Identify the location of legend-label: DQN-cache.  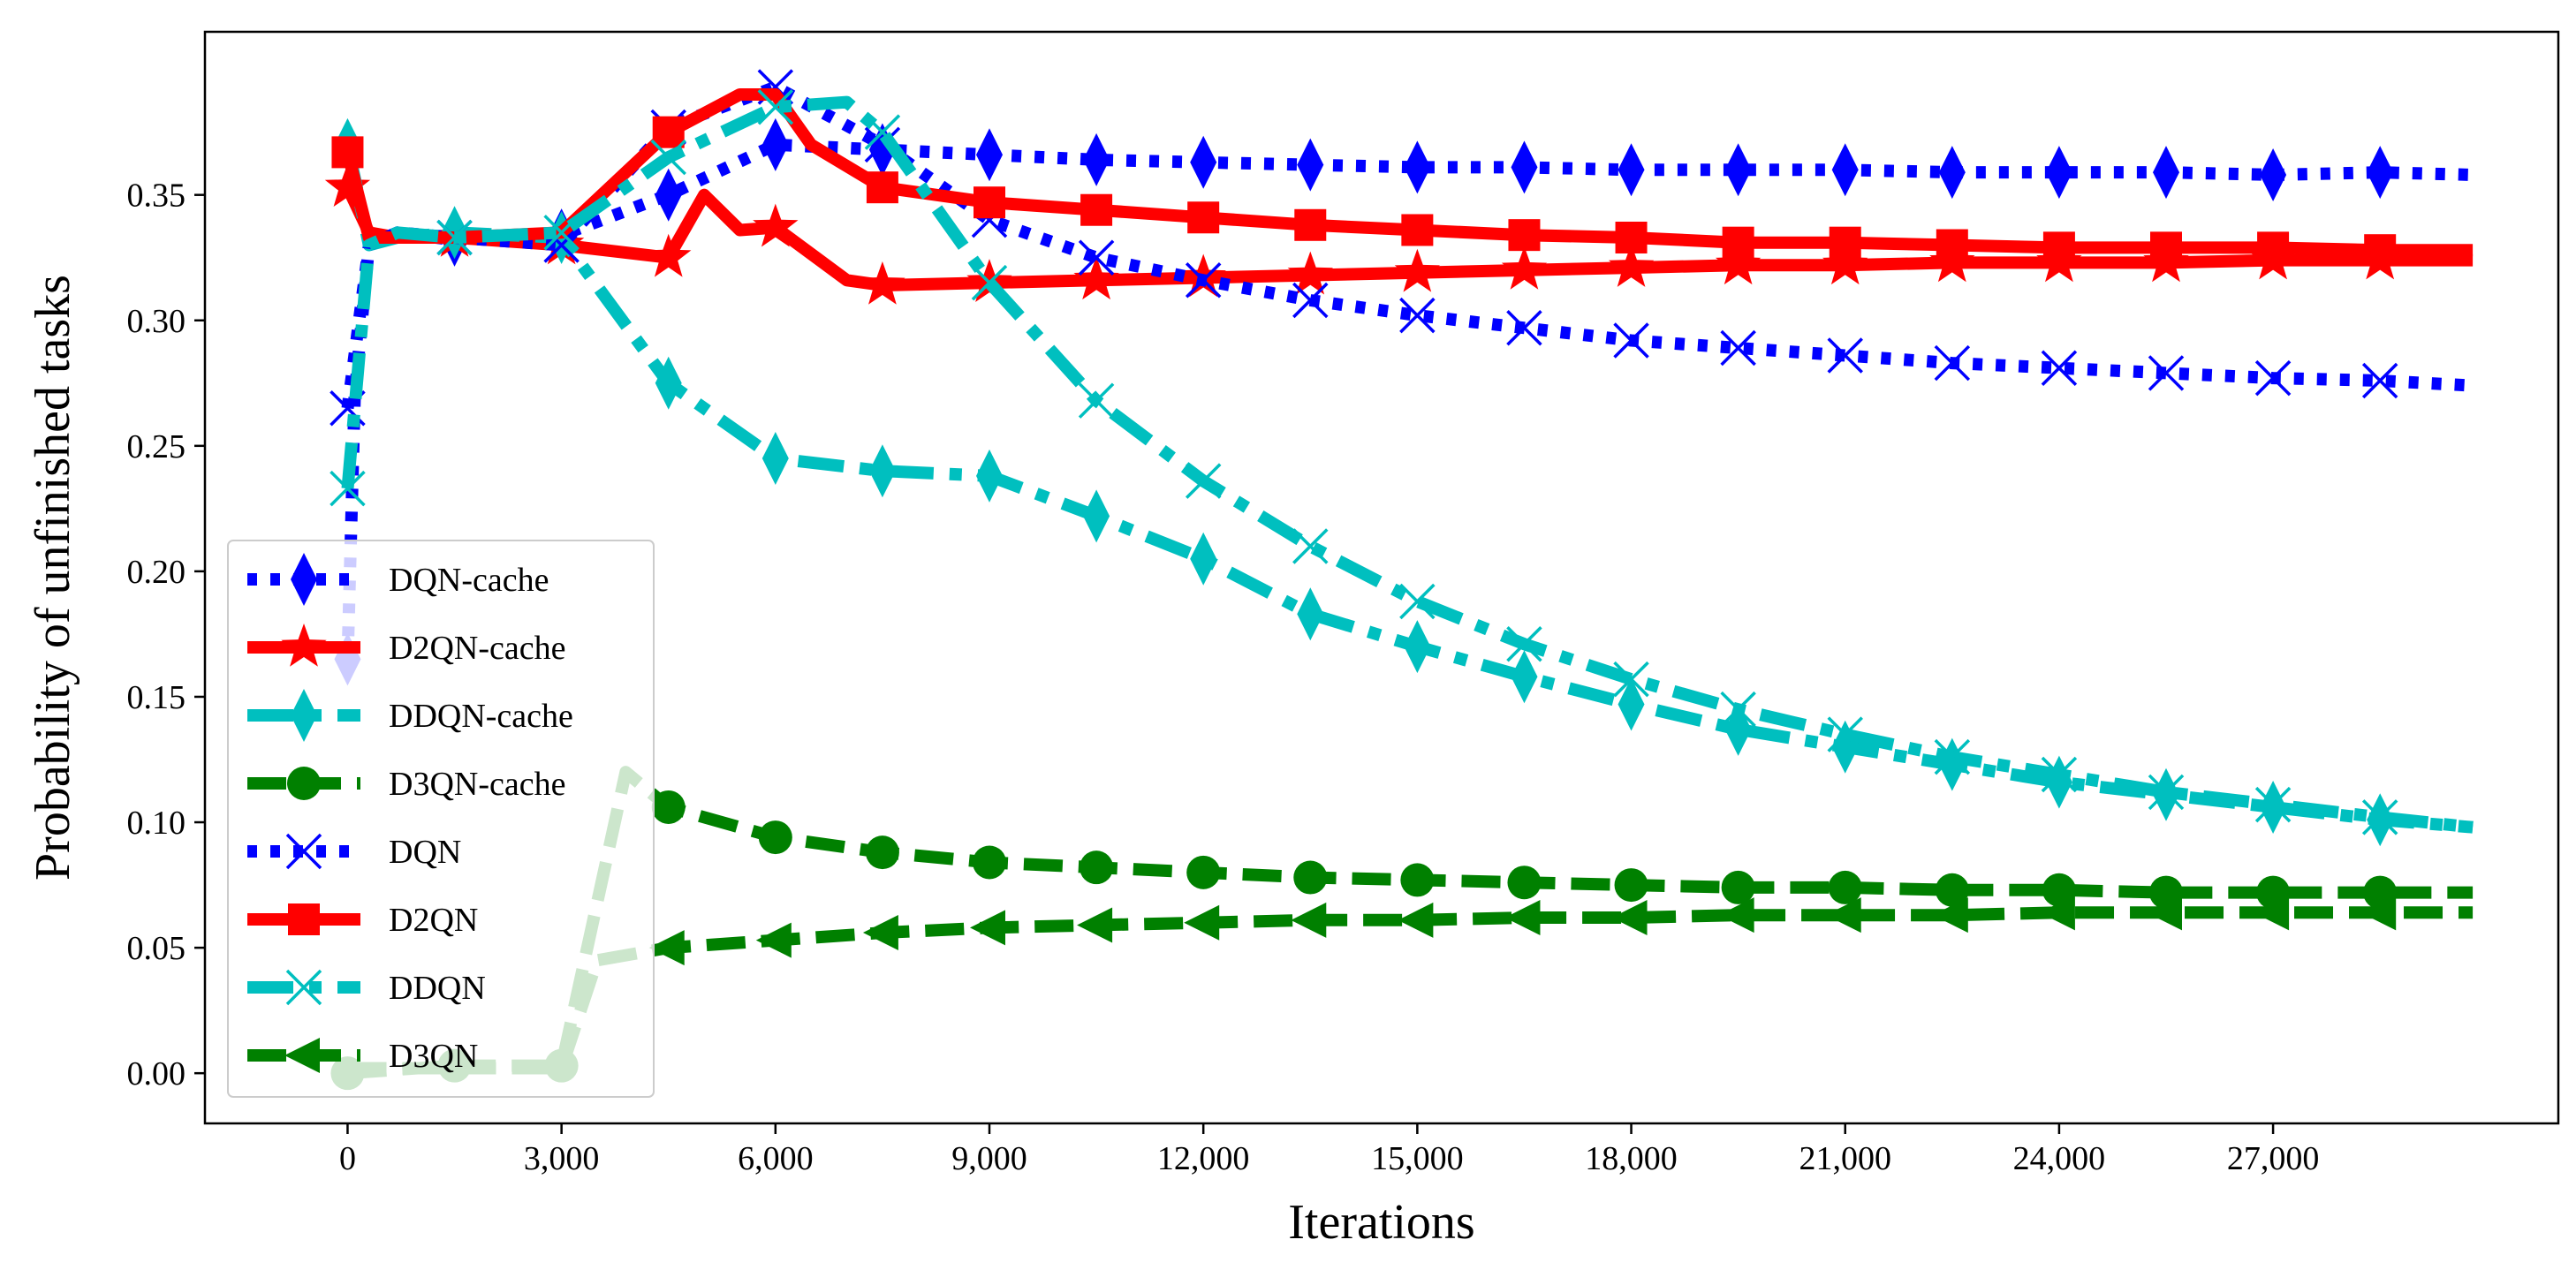
(469, 580).